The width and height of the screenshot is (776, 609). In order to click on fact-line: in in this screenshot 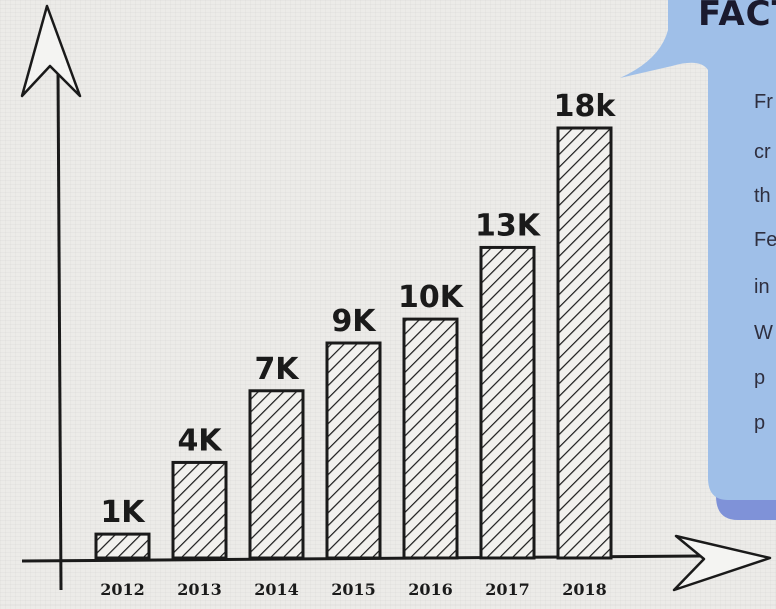, I will do `click(762, 287)`.